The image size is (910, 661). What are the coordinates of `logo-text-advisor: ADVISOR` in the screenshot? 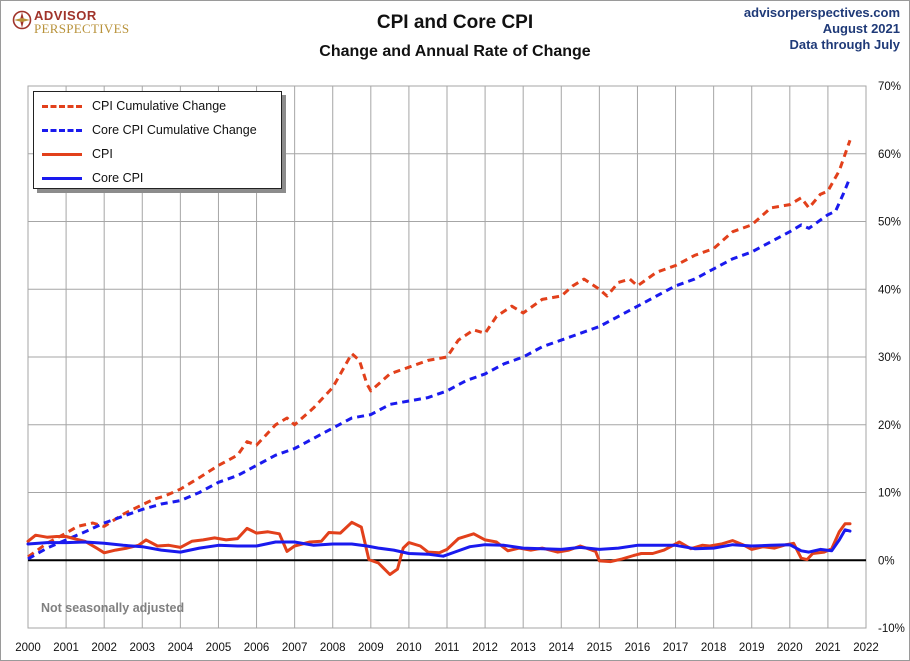 It's located at (65, 15).